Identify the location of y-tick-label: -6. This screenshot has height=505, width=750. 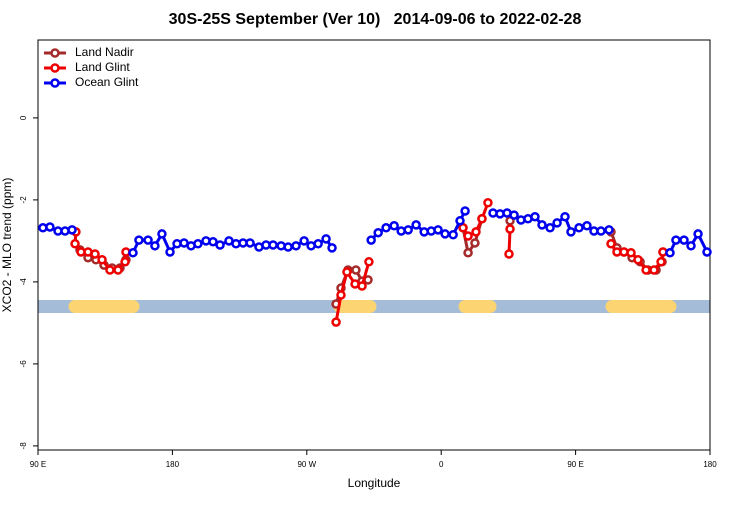
(23, 364).